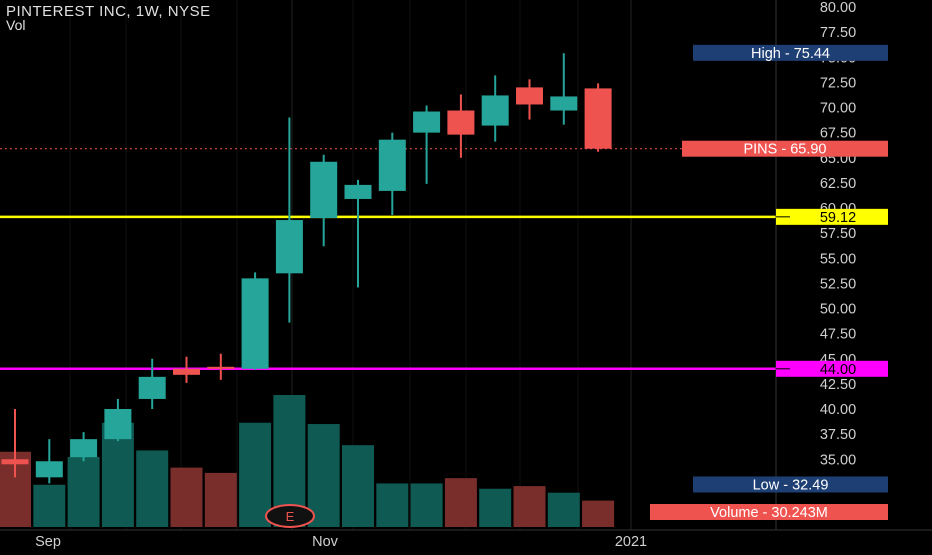 The image size is (932, 555). Describe the element at coordinates (838, 134) in the screenshot. I see `y-tick-label: 67.50` at that location.